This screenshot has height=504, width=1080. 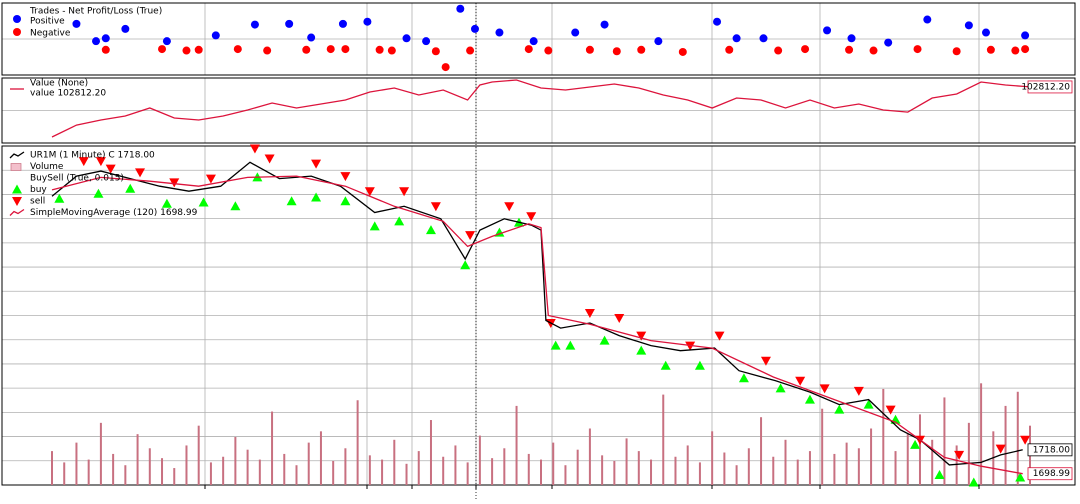 What do you see at coordinates (59, 84) in the screenshot?
I see `legend-title: Value (None)` at bounding box center [59, 84].